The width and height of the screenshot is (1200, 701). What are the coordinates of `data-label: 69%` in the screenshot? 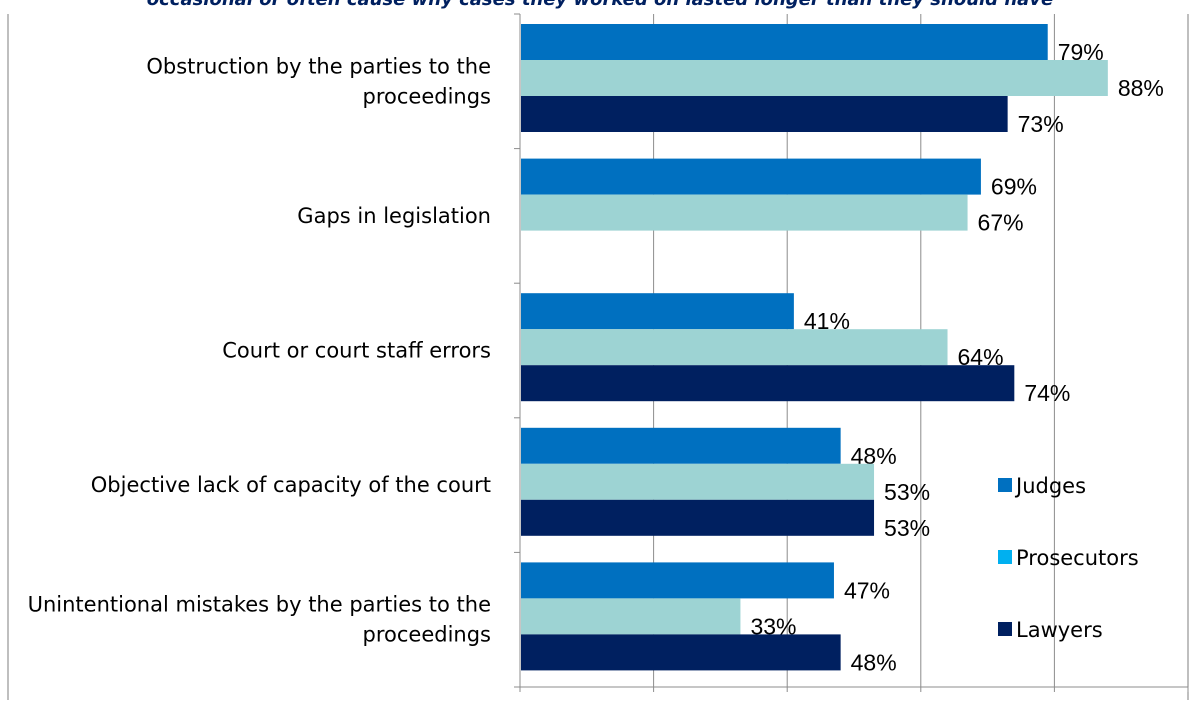 It's located at (1014, 187).